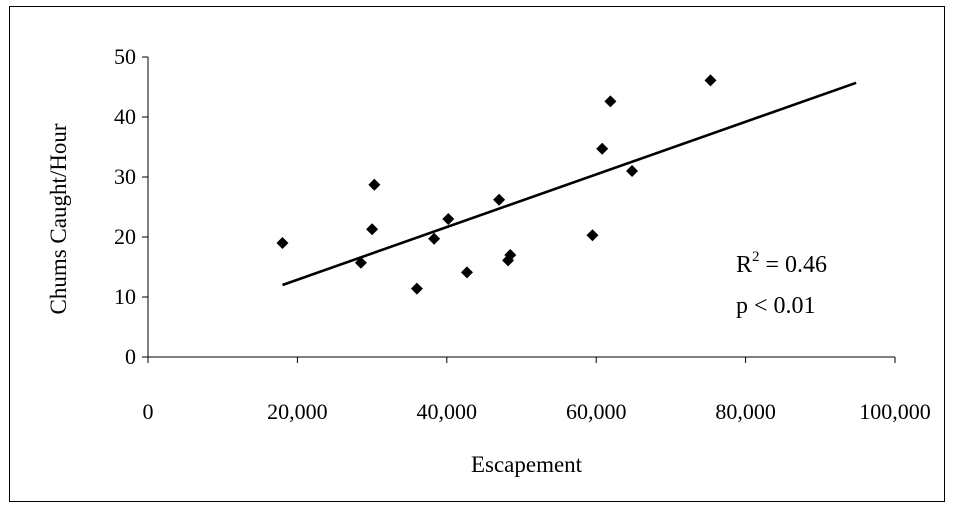 The image size is (956, 510). What do you see at coordinates (794, 265) in the screenshot?
I see `r-squared-value: = 0.46` at bounding box center [794, 265].